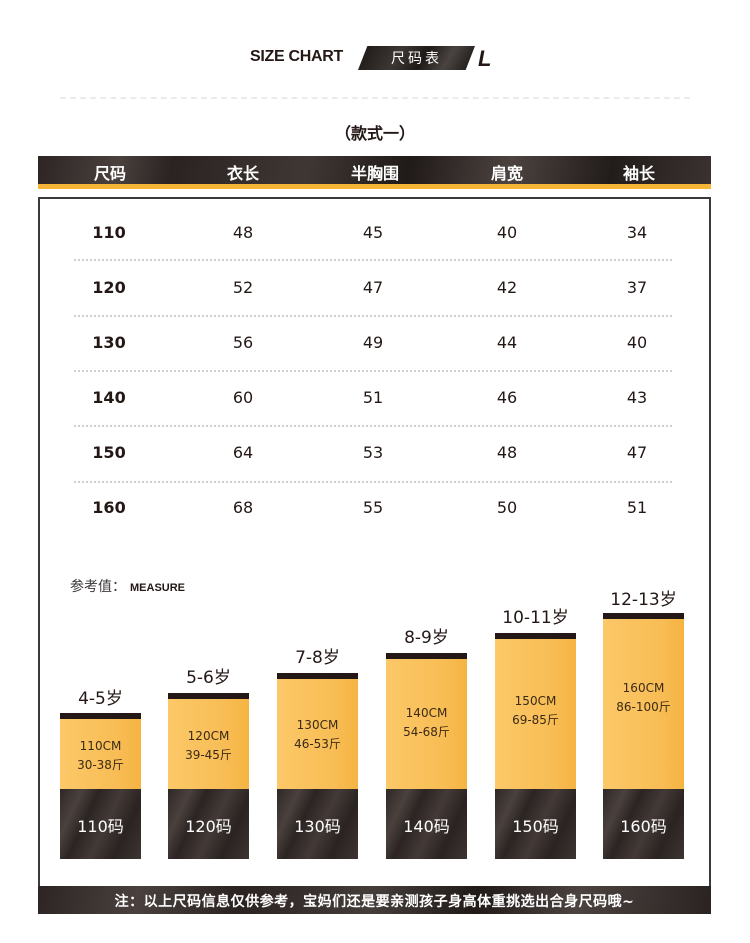 This screenshot has width=750, height=943. Describe the element at coordinates (208, 755) in the screenshot. I see `bar-weight: 39-45斤` at that location.